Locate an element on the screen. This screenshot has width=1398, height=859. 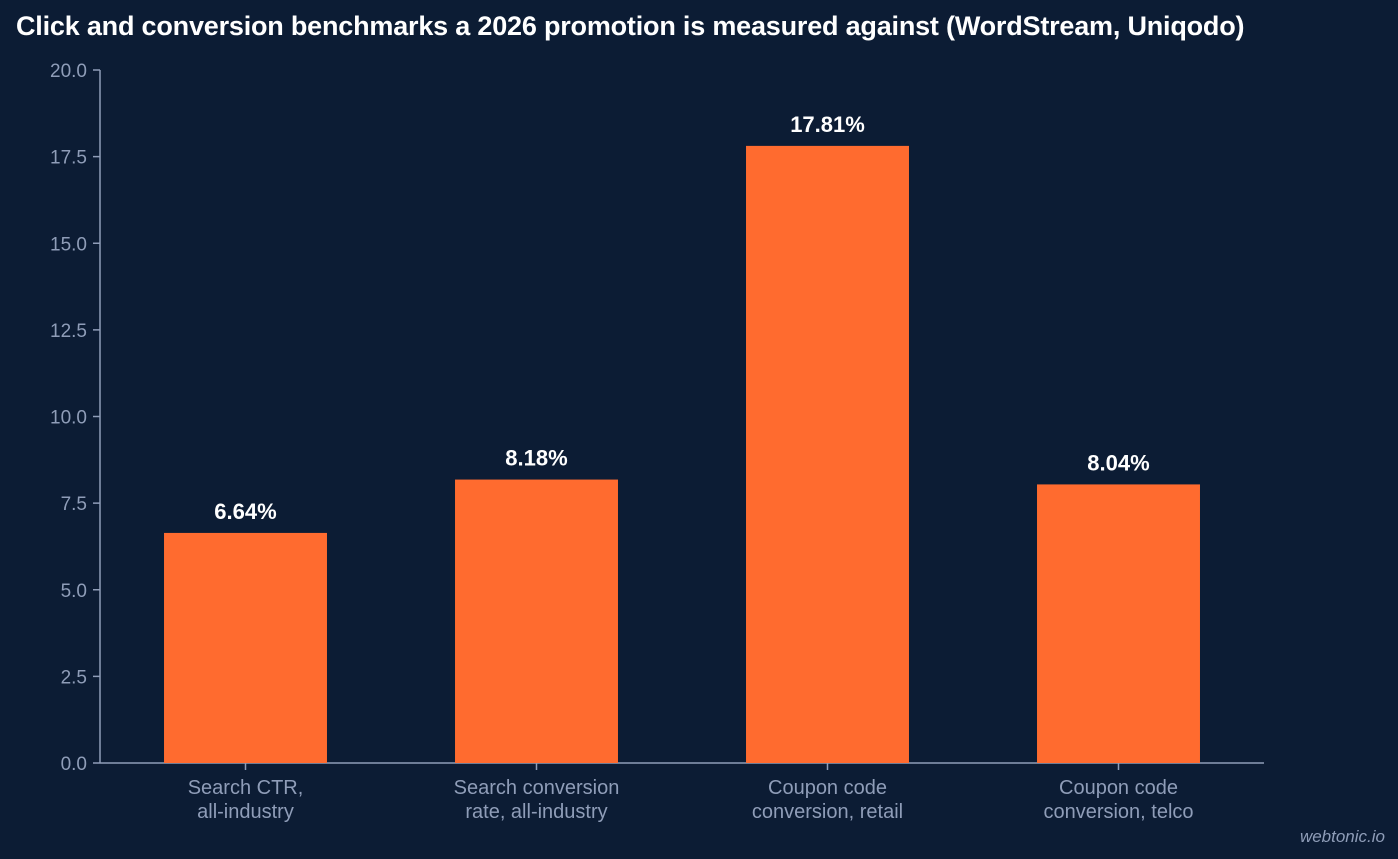
x-tick-label: rate, all-industry is located at coordinates (536, 812).